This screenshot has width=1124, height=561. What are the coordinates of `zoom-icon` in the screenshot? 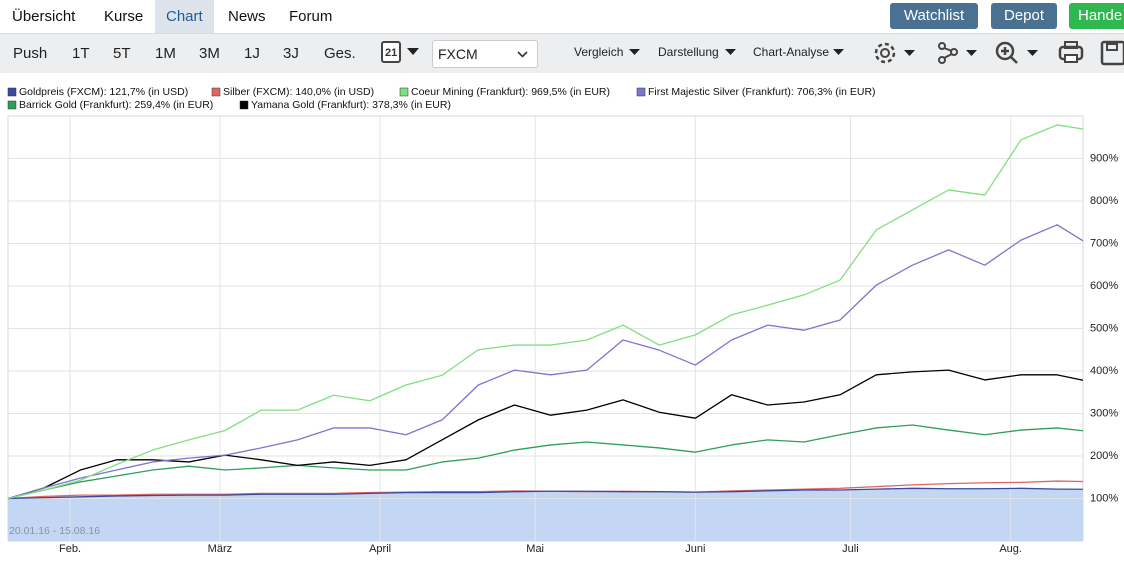 It's located at (1016, 52).